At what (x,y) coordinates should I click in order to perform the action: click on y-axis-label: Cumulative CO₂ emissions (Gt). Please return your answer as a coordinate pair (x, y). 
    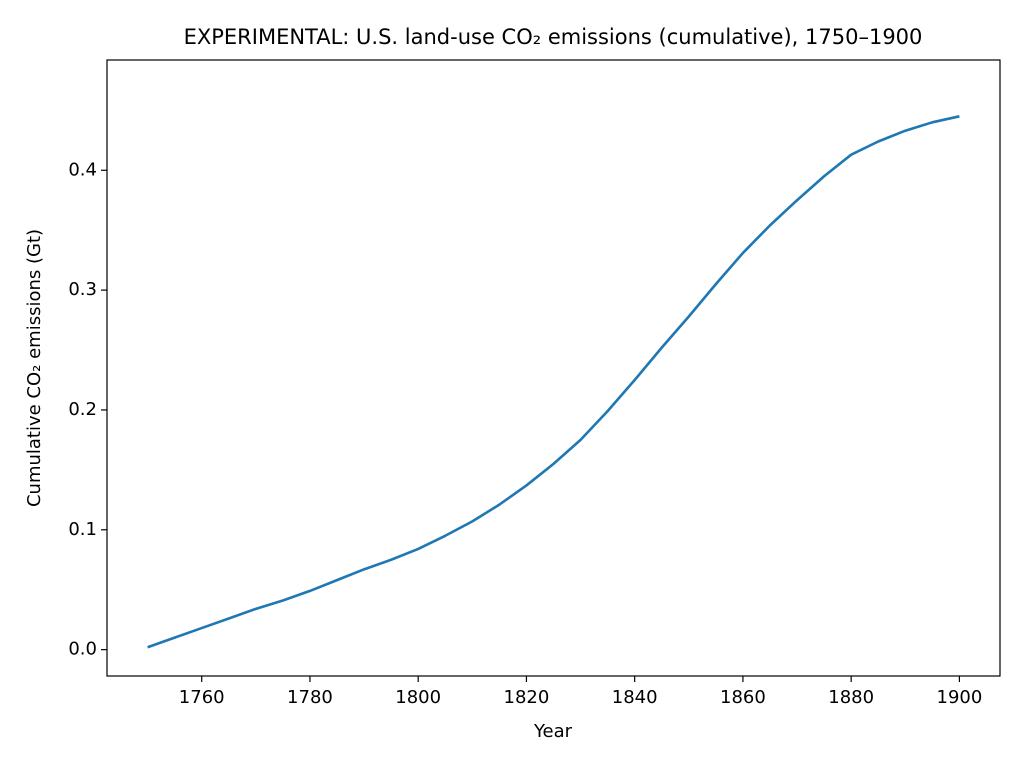
    Looking at the image, I should click on (34, 368).